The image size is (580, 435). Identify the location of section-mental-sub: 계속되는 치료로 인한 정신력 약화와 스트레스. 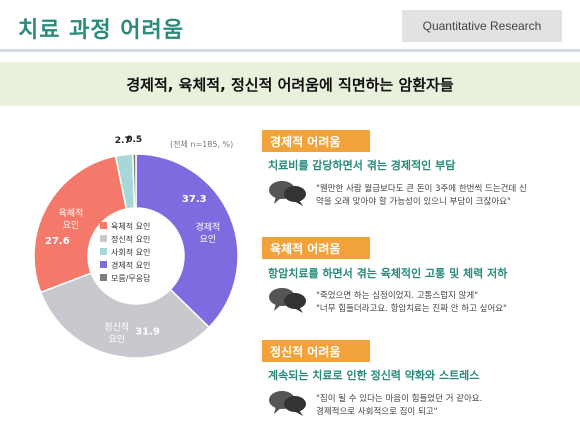
(374, 375).